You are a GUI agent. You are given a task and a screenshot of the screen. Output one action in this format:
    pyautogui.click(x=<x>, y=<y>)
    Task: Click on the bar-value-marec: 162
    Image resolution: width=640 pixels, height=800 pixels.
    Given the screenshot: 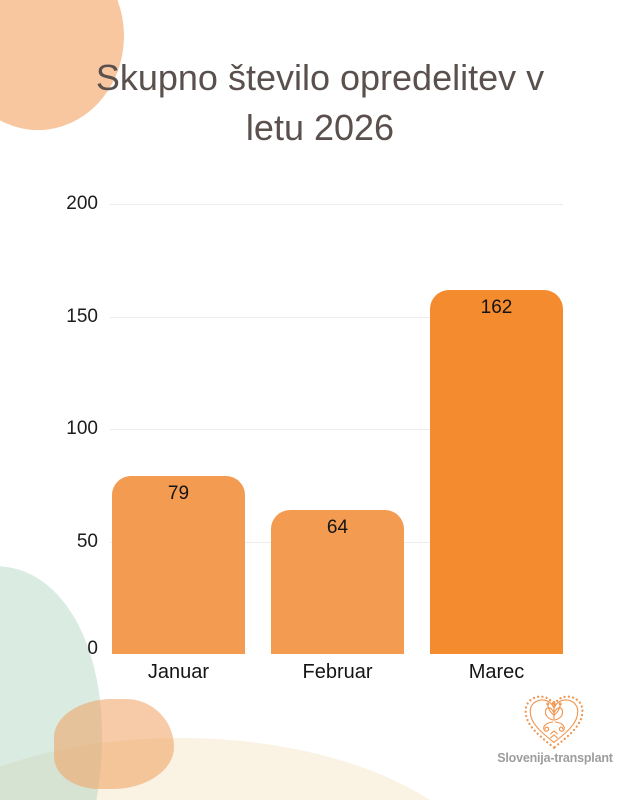 What is the action you would take?
    pyautogui.click(x=496, y=307)
    